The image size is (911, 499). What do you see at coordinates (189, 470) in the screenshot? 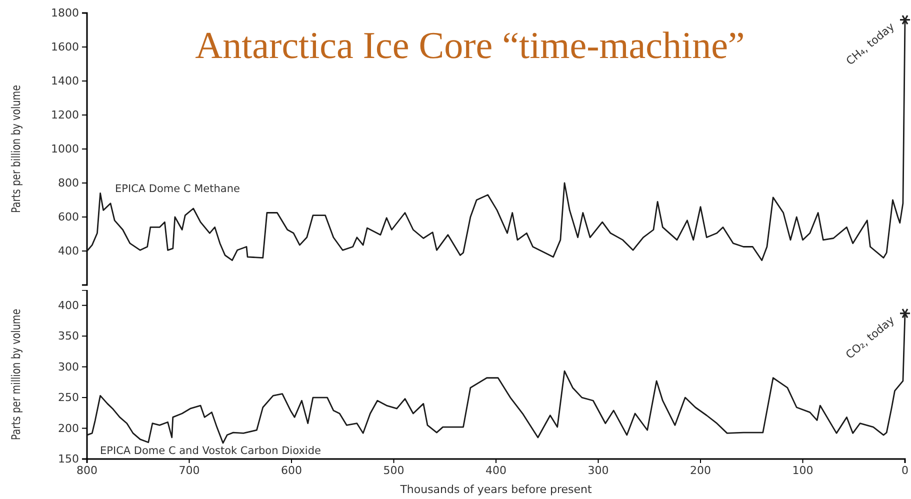
I see `x-tick-label: 700` at bounding box center [189, 470].